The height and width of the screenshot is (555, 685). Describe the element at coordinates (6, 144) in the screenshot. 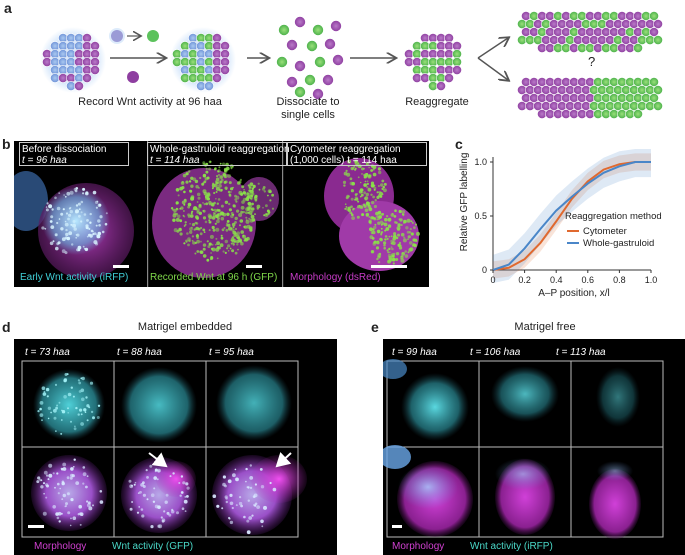

I see `panel-b-label: b` at that location.